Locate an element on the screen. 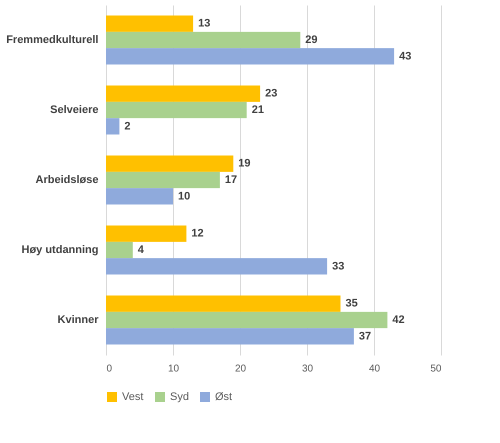 The height and width of the screenshot is (443, 500). data-label: 33 is located at coordinates (338, 266).